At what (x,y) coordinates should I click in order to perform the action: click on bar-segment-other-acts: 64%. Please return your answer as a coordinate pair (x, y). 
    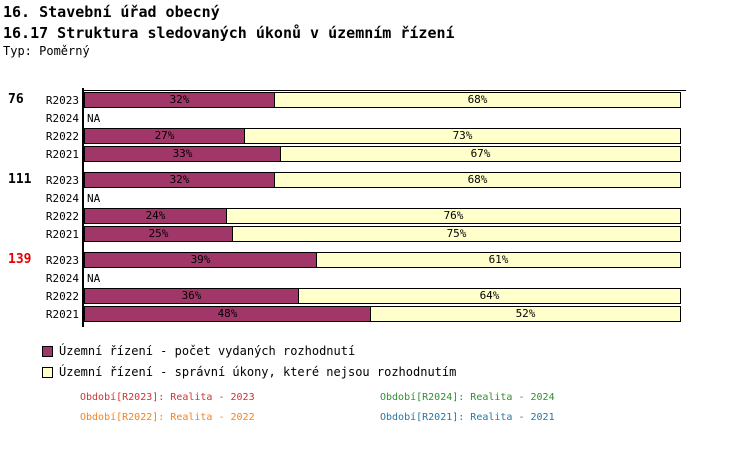
    Looking at the image, I should click on (489, 296).